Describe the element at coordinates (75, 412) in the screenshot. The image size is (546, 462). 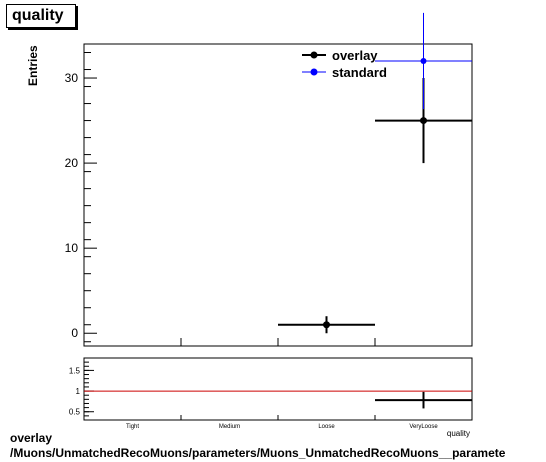
I see `ratio-y-tick-label: 0.5` at that location.